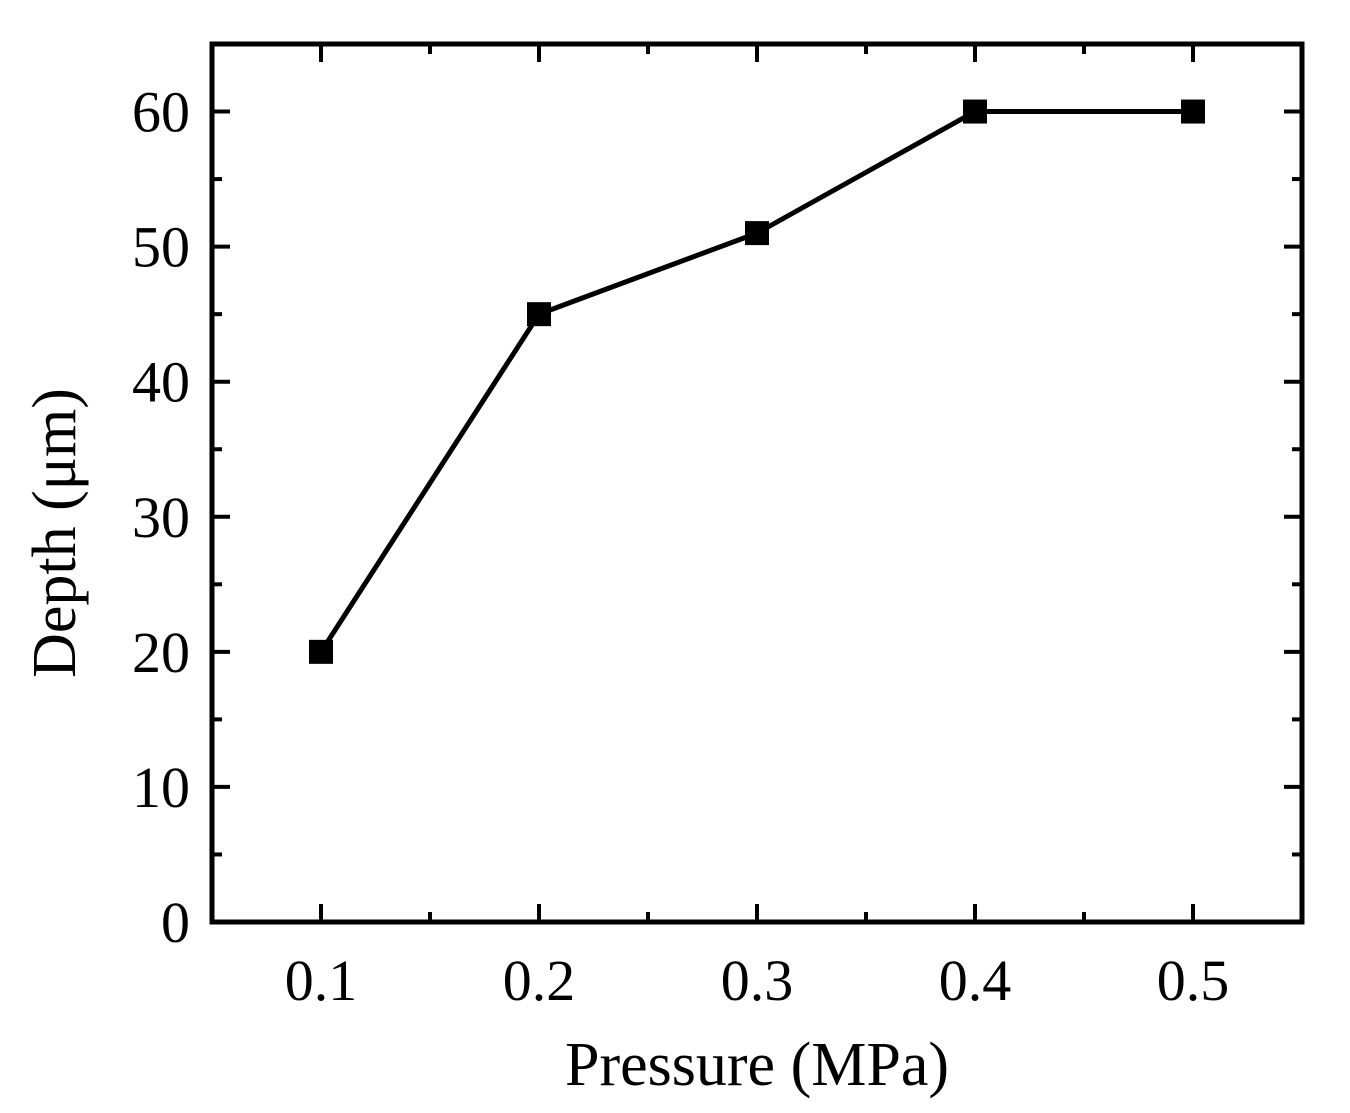 This screenshot has height=1113, width=1350. Describe the element at coordinates (175, 922) in the screenshot. I see `y-tick-label: 0` at that location.